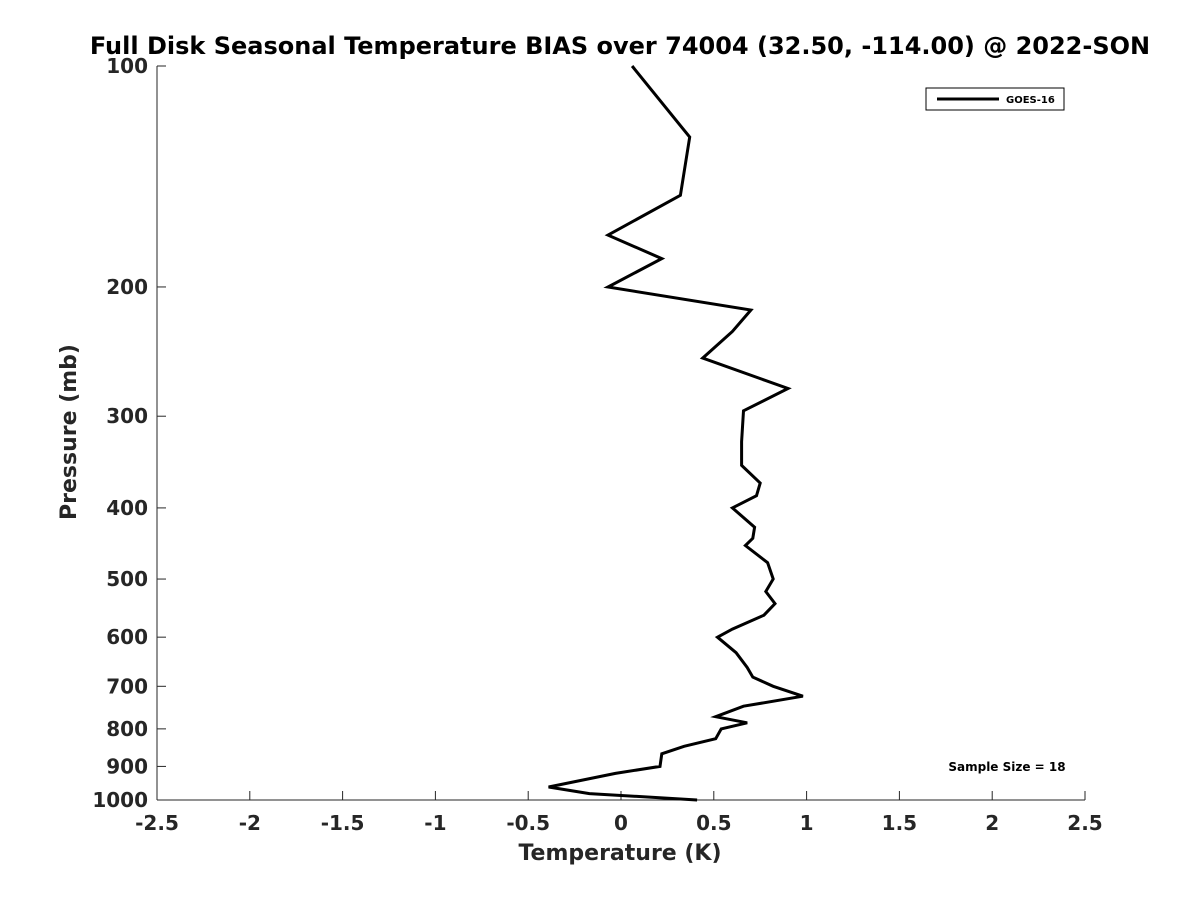 This screenshot has width=1200, height=900. Describe the element at coordinates (129, 433) in the screenshot. I see `y-axis-ticks: 100 200 300 400 500 600 700 800 900 1000` at that location.